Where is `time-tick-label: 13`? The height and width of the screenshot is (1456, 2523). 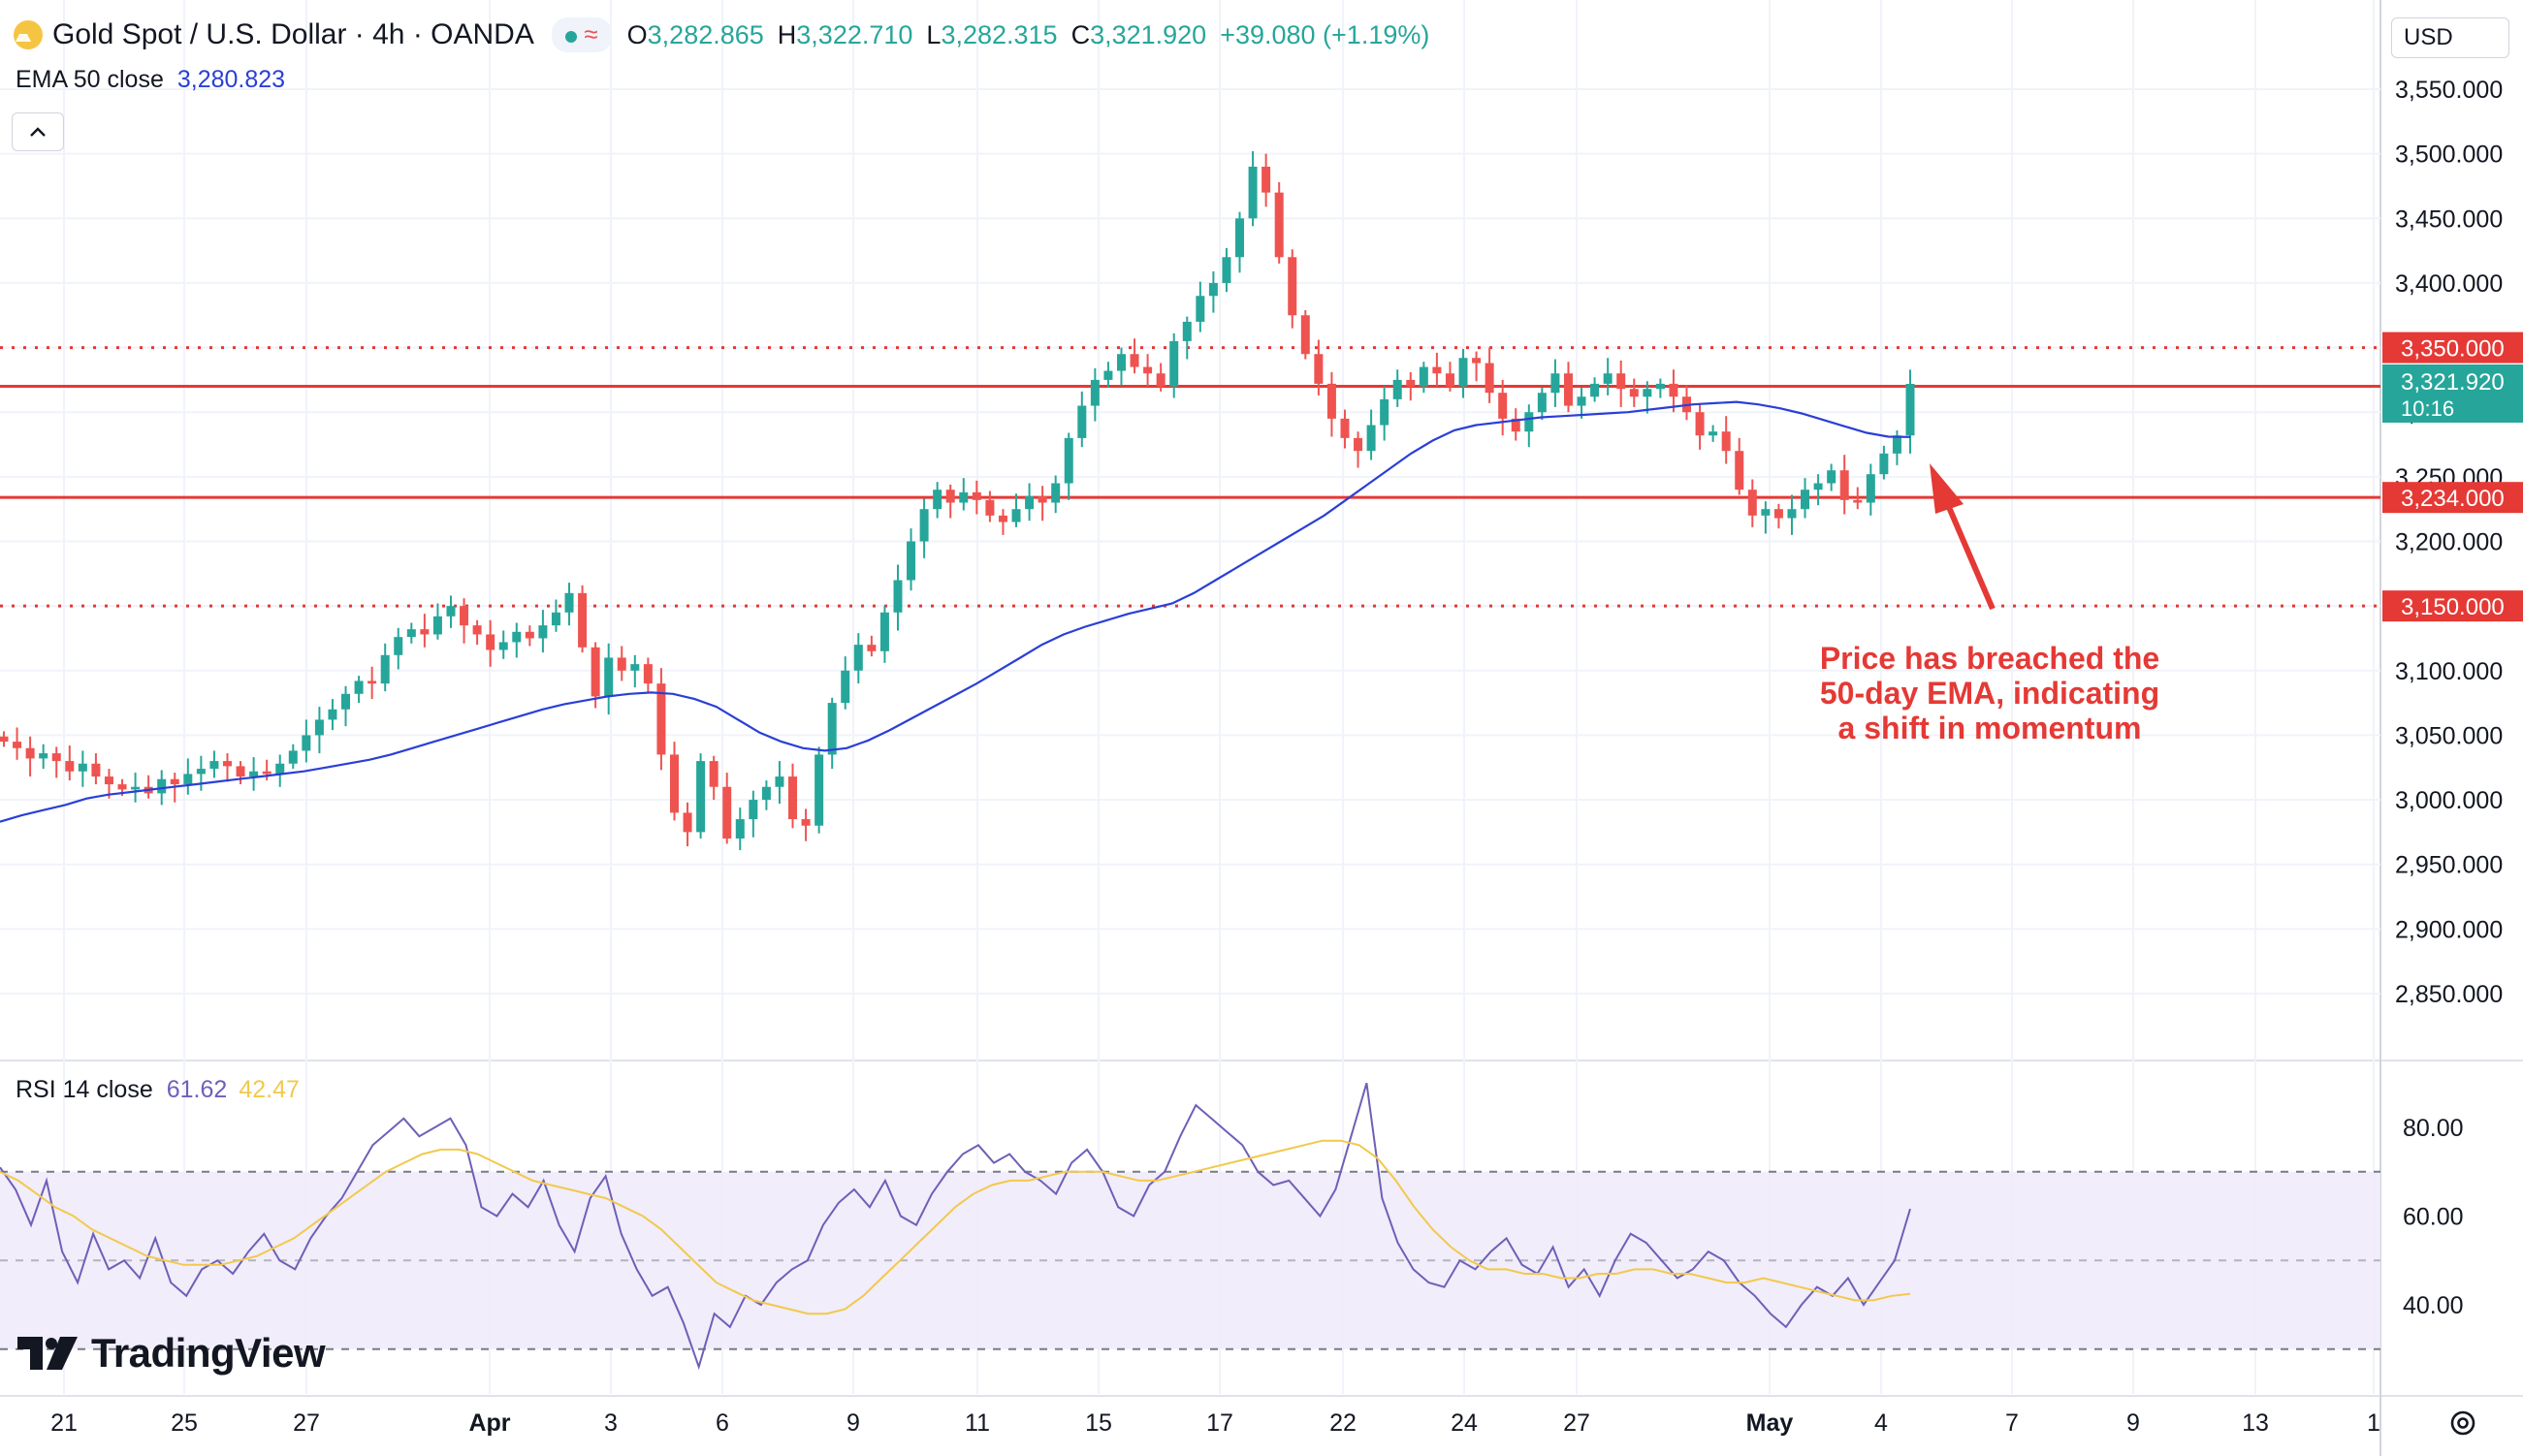
time-tick-label: 13 is located at coordinates (2255, 1423).